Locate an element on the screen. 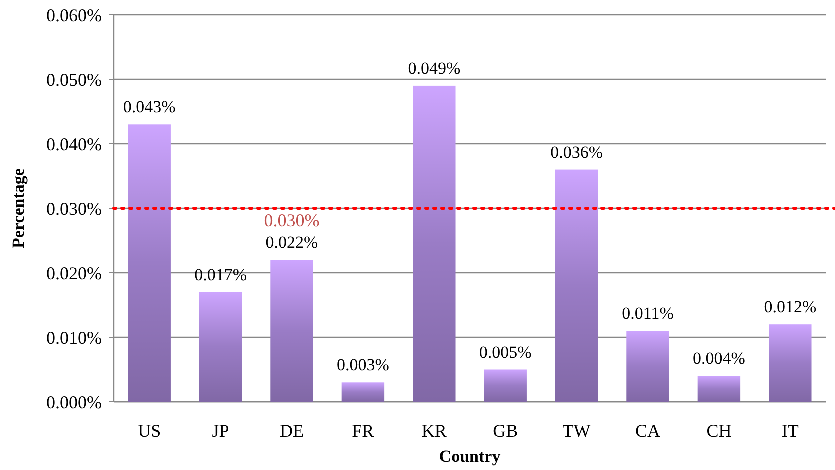  data-label: 0.011% is located at coordinates (648, 314).